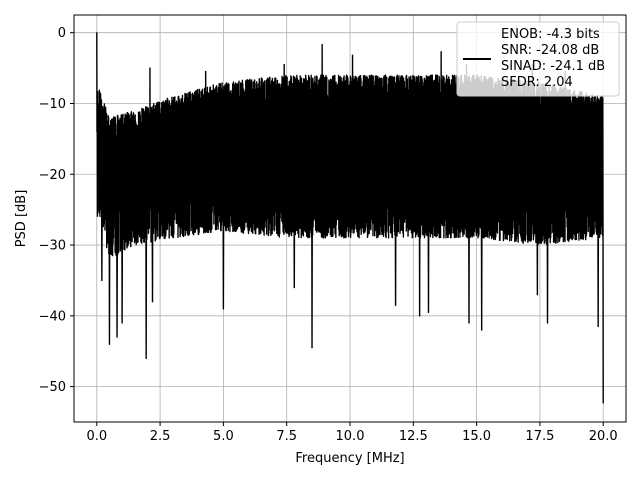 This screenshot has height=480, width=640. I want to click on x-tick-label: 17.5, so click(539, 436).